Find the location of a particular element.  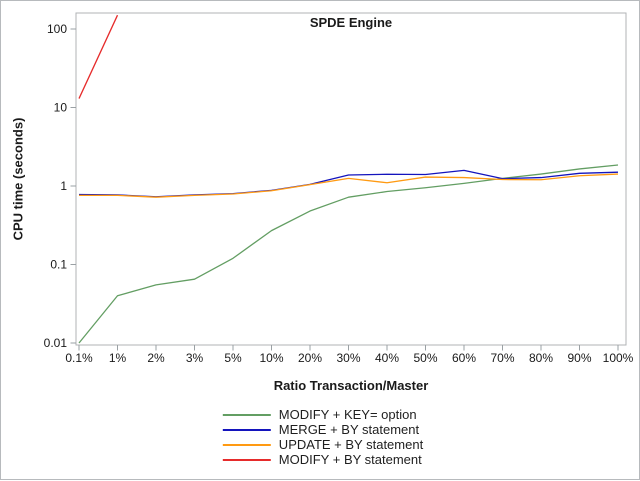

y-axis-label: CPU time (seconds) is located at coordinates (18, 179).